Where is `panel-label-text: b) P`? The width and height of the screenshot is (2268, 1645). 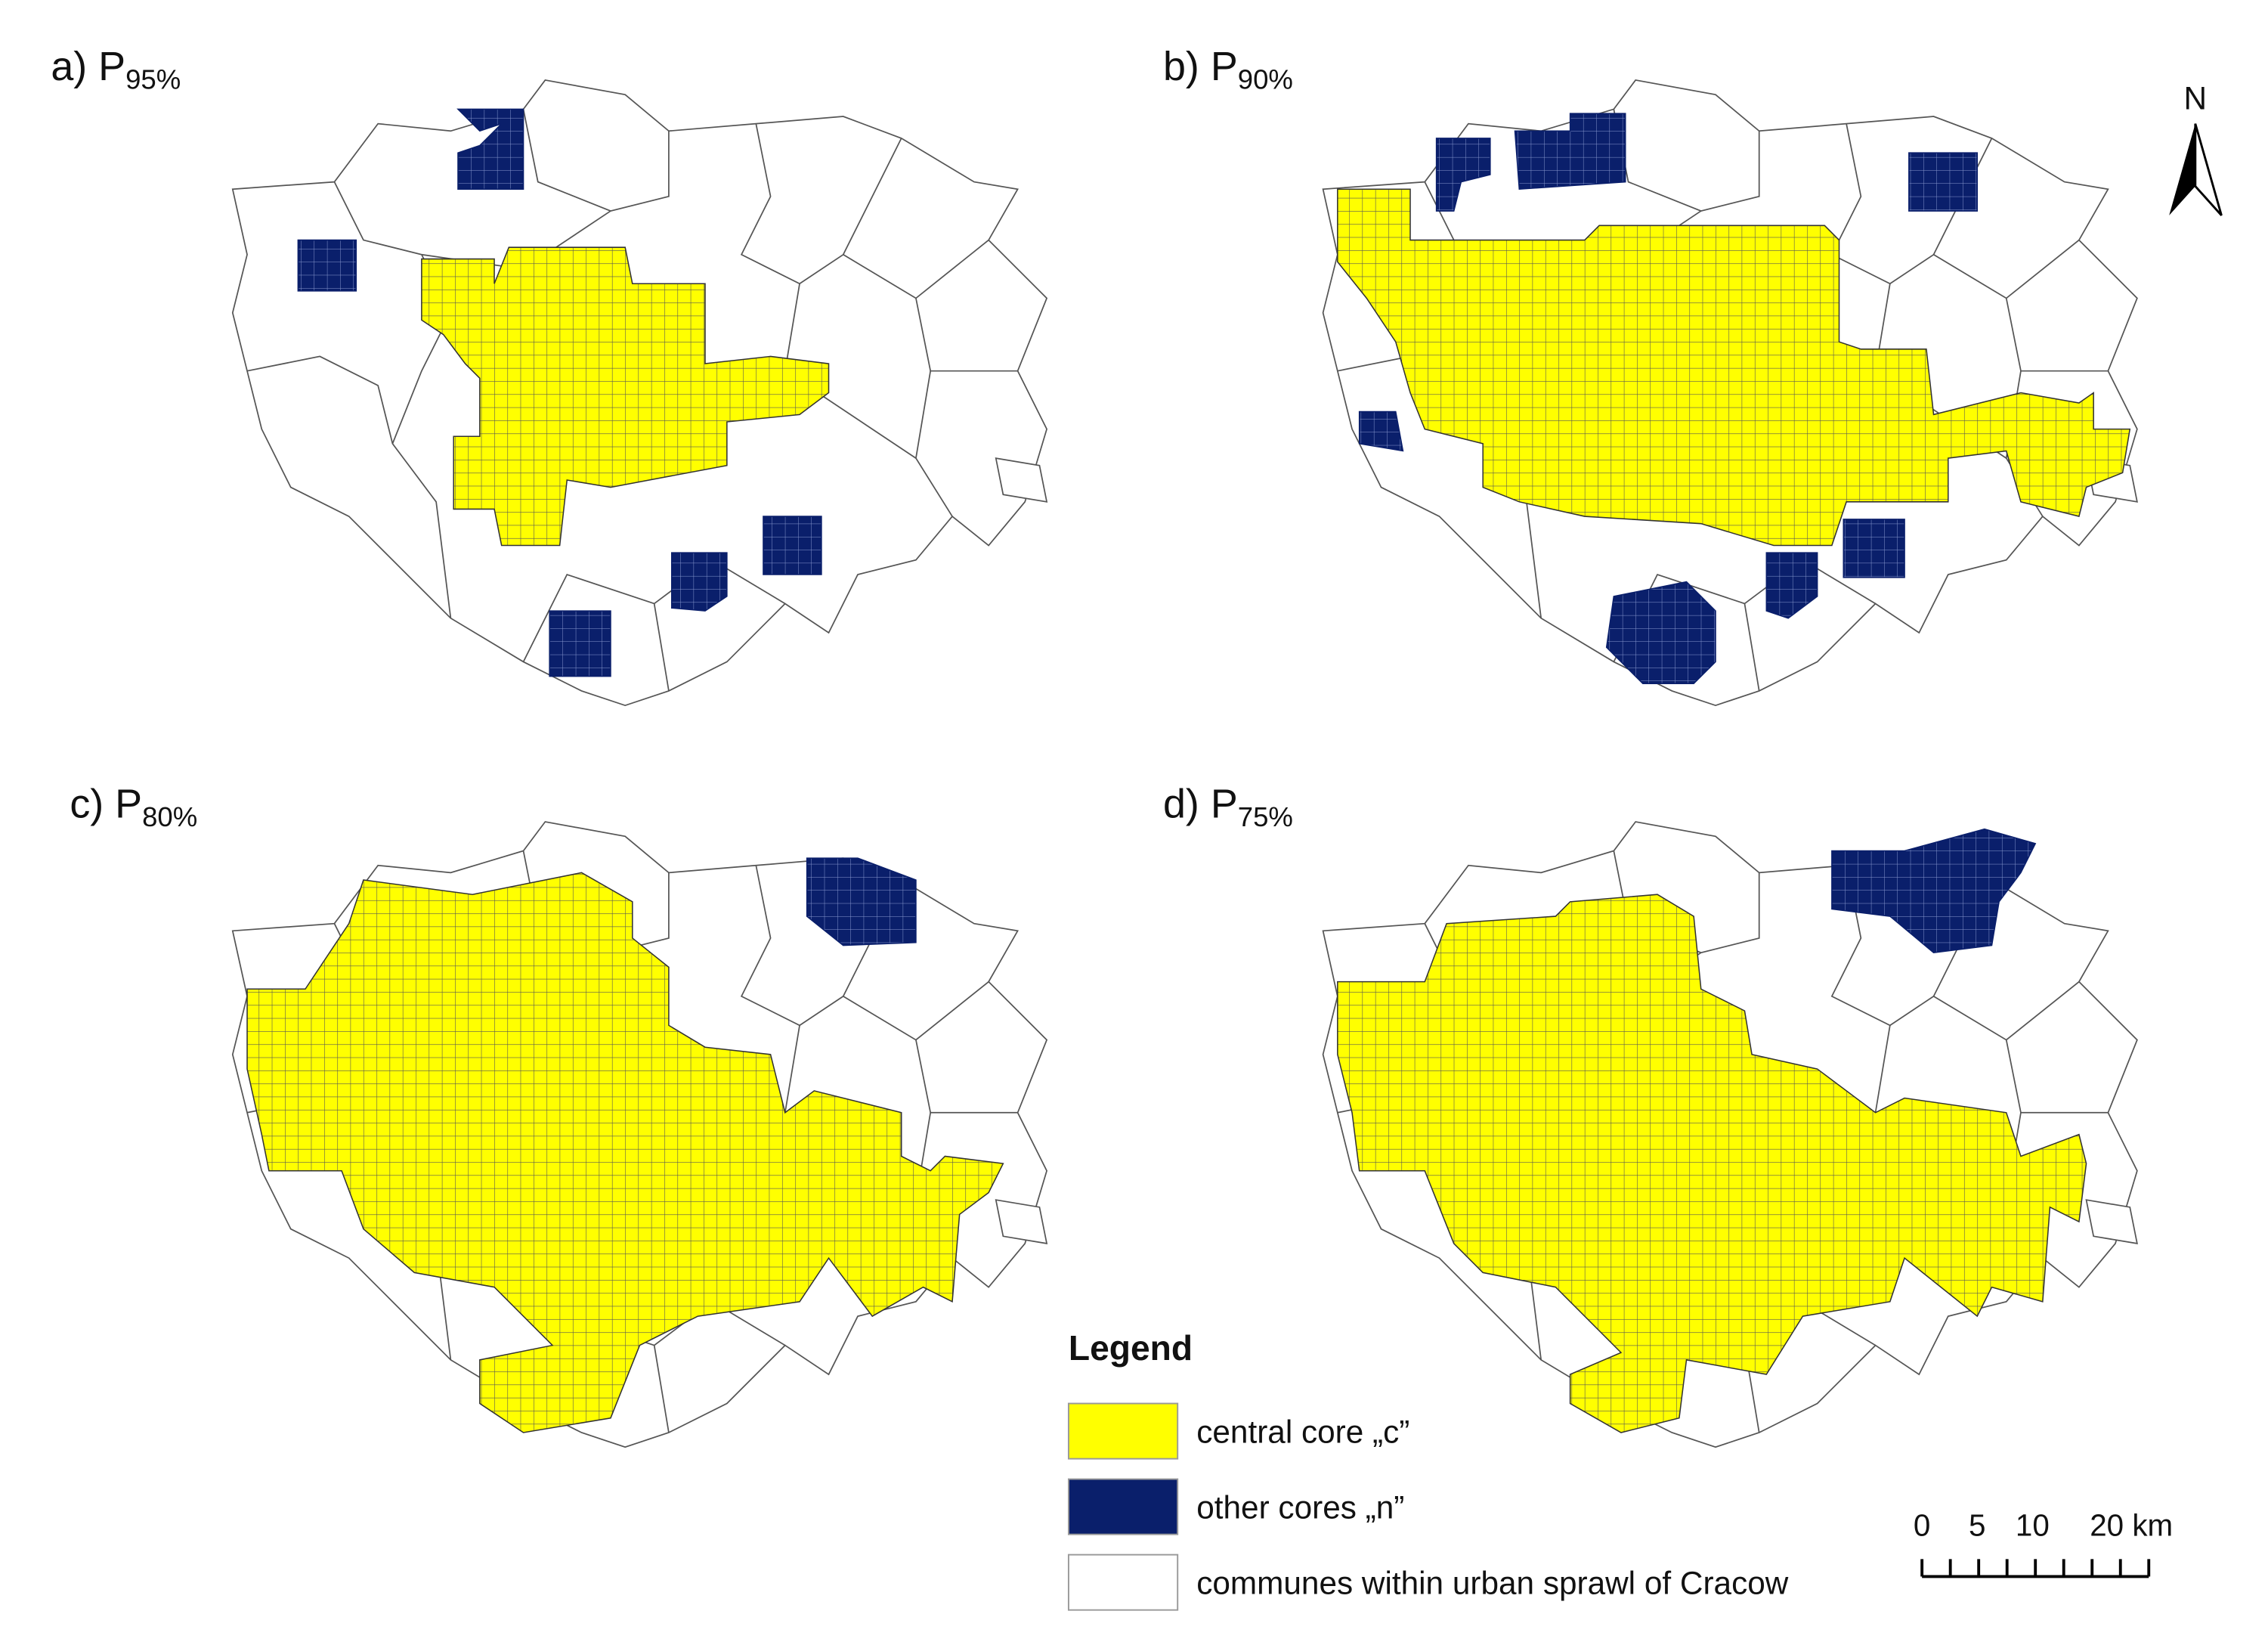
panel-label-text: b) P is located at coordinates (1200, 66).